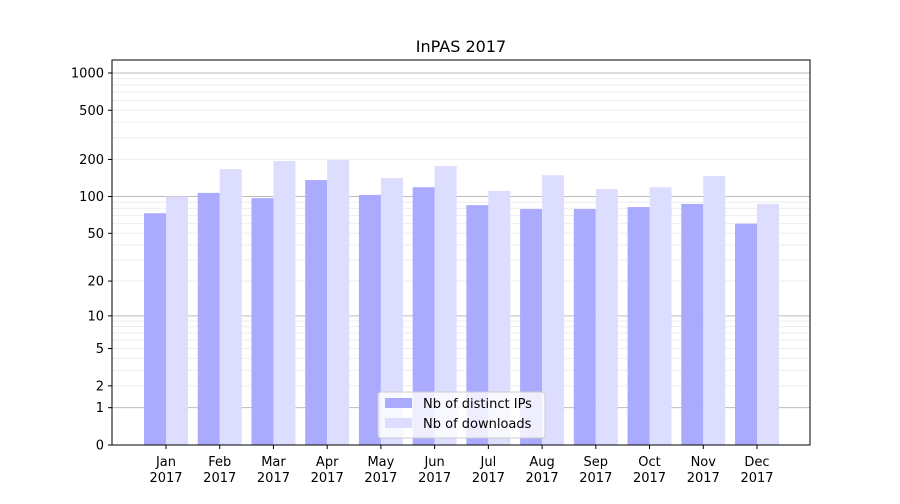 The width and height of the screenshot is (900, 504). What do you see at coordinates (91, 111) in the screenshot?
I see `y-tick-label: 500` at bounding box center [91, 111].